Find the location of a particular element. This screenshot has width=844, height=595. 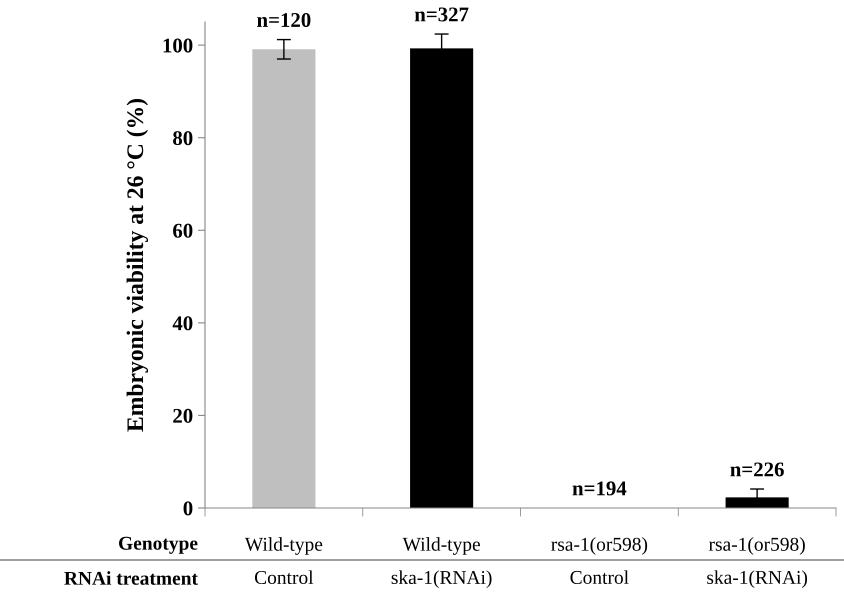

y-tick-label: 100 is located at coordinates (178, 45).